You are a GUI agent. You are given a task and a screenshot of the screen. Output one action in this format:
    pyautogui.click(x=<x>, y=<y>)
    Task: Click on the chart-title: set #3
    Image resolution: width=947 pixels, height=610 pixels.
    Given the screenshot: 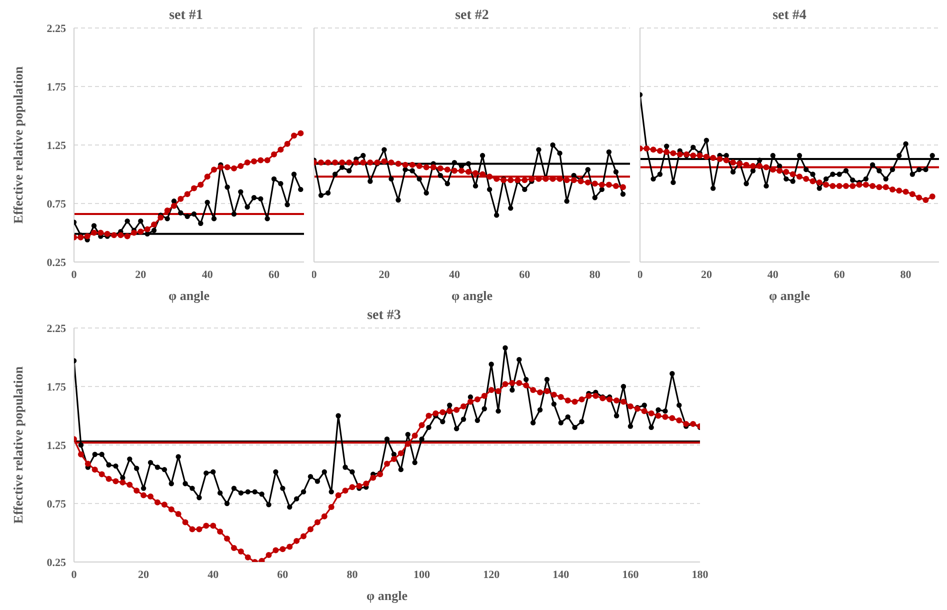 What is the action you would take?
    pyautogui.click(x=384, y=316)
    